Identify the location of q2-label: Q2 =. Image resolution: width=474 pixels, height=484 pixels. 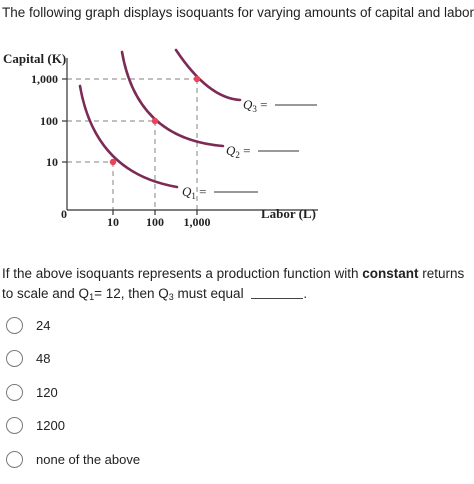
(238, 151).